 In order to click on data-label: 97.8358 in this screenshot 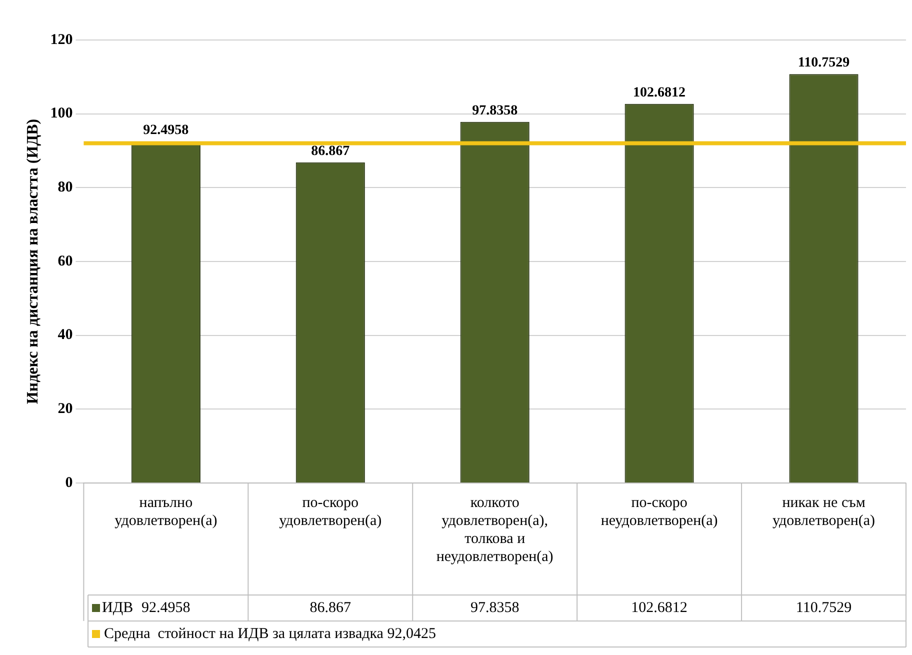, I will do `click(495, 608)`.